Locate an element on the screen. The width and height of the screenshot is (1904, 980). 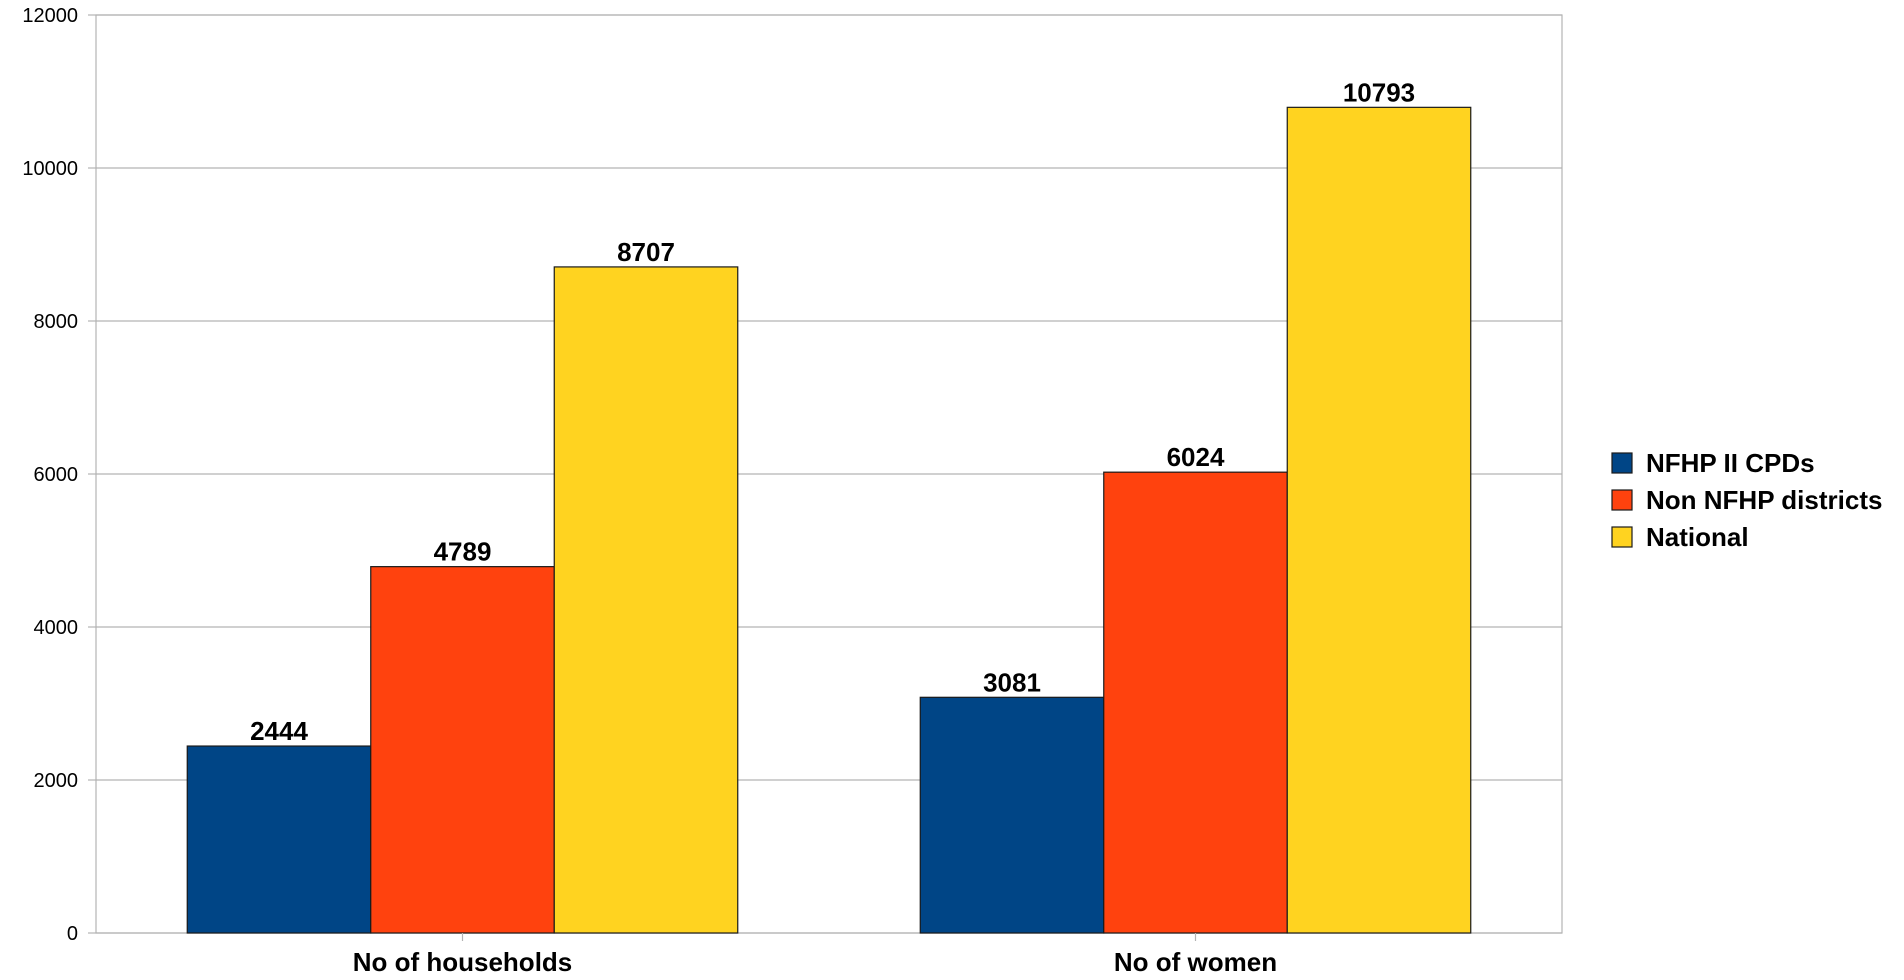
bar-value-label: 4789 is located at coordinates (463, 552).